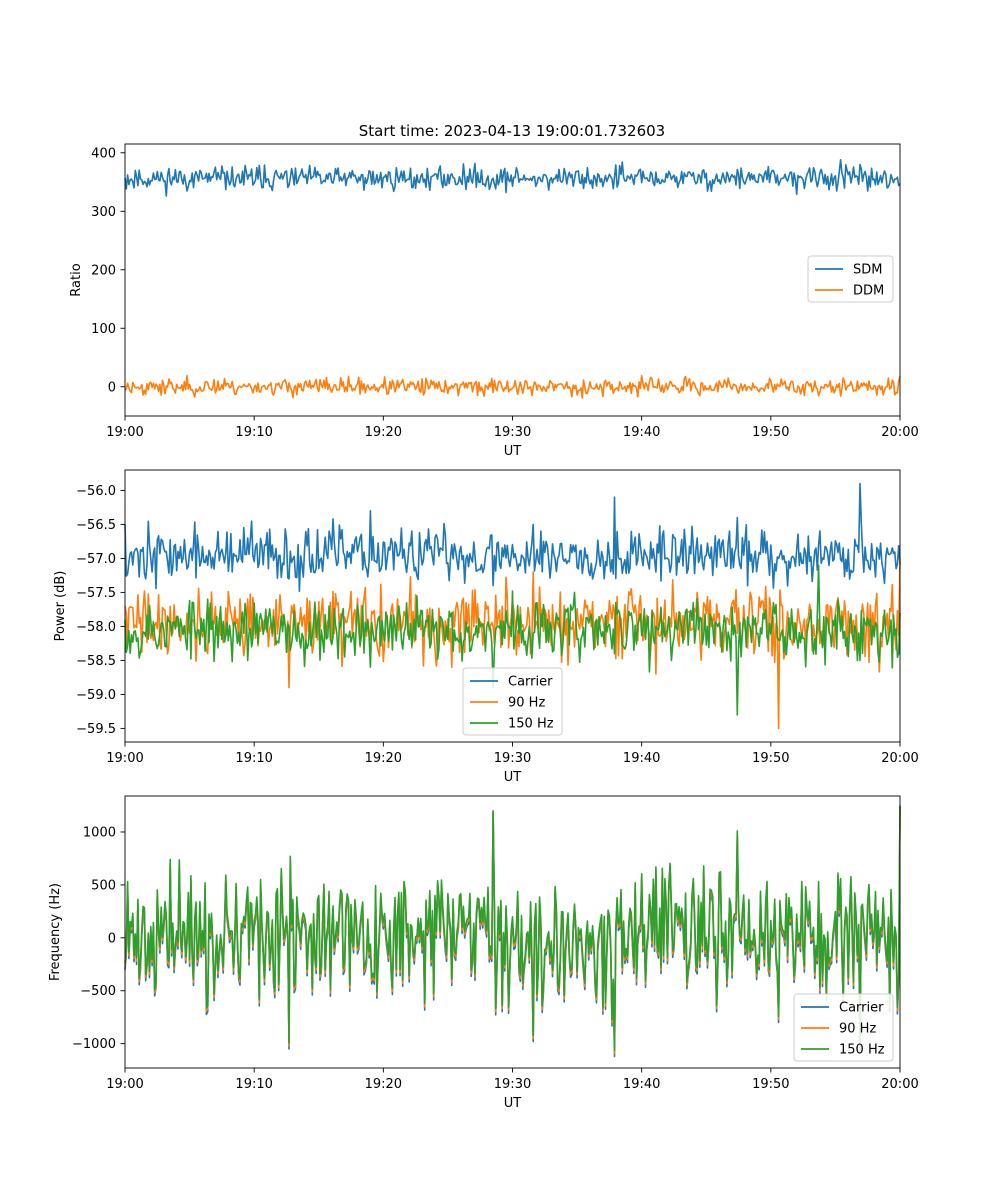 This screenshot has height=1200, width=1000. I want to click on y-tick-label: 300, so click(103, 212).